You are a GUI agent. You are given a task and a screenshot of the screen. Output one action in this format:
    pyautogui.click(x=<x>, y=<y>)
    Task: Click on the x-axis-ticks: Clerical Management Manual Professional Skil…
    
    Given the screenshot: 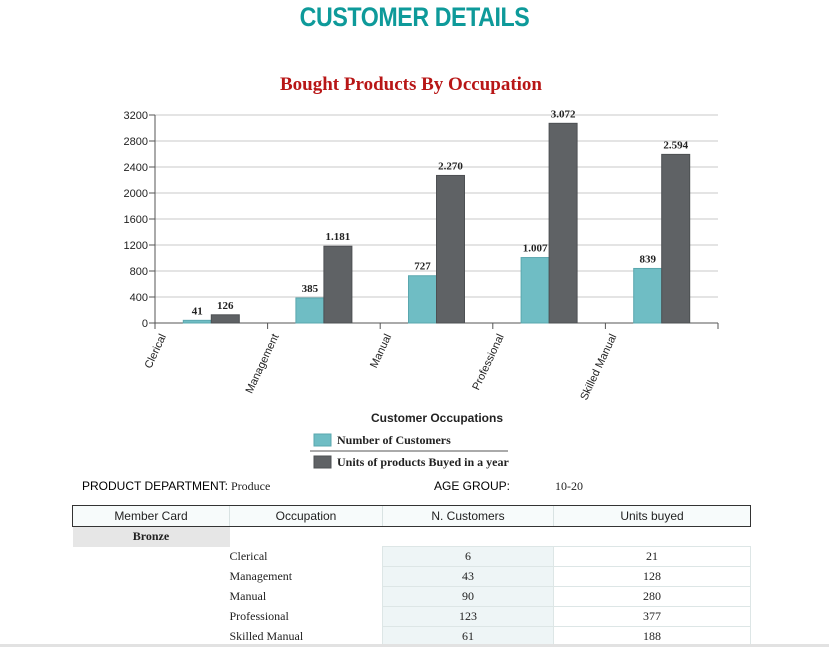 What is the action you would take?
    pyautogui.click(x=431, y=362)
    